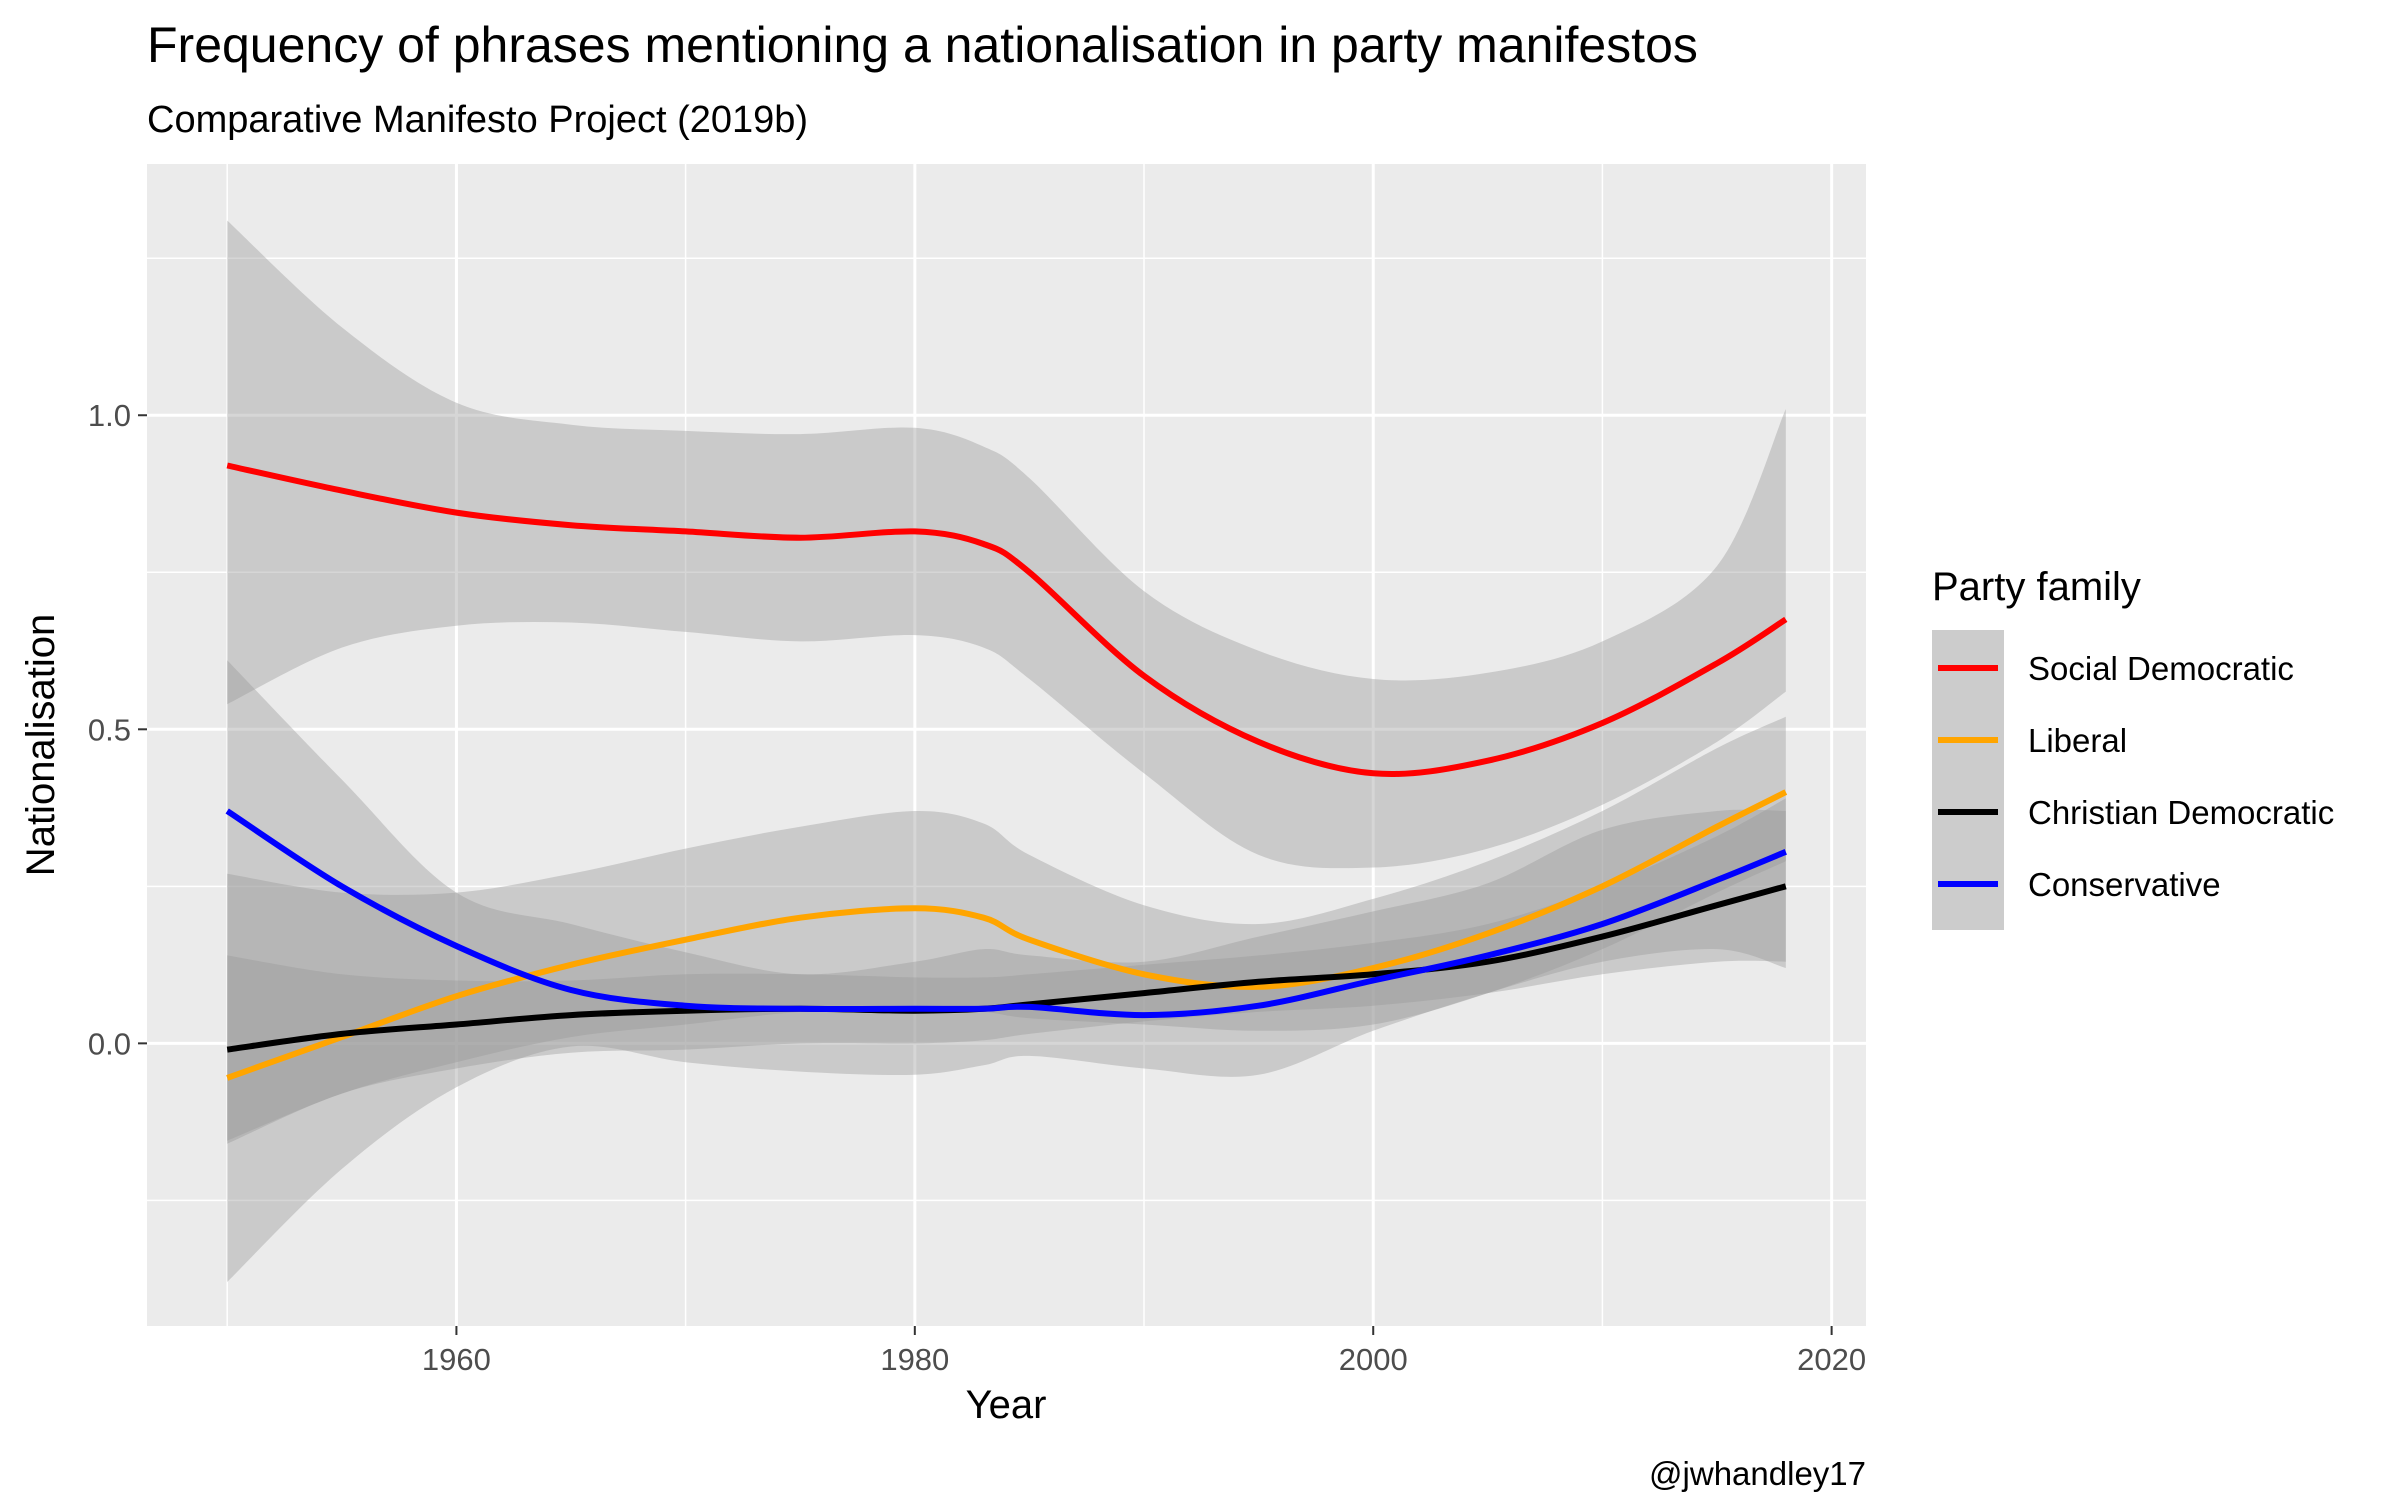 This screenshot has width=2400, height=1500. Describe the element at coordinates (456, 1359) in the screenshot. I see `x-tick-label: 1960` at that location.